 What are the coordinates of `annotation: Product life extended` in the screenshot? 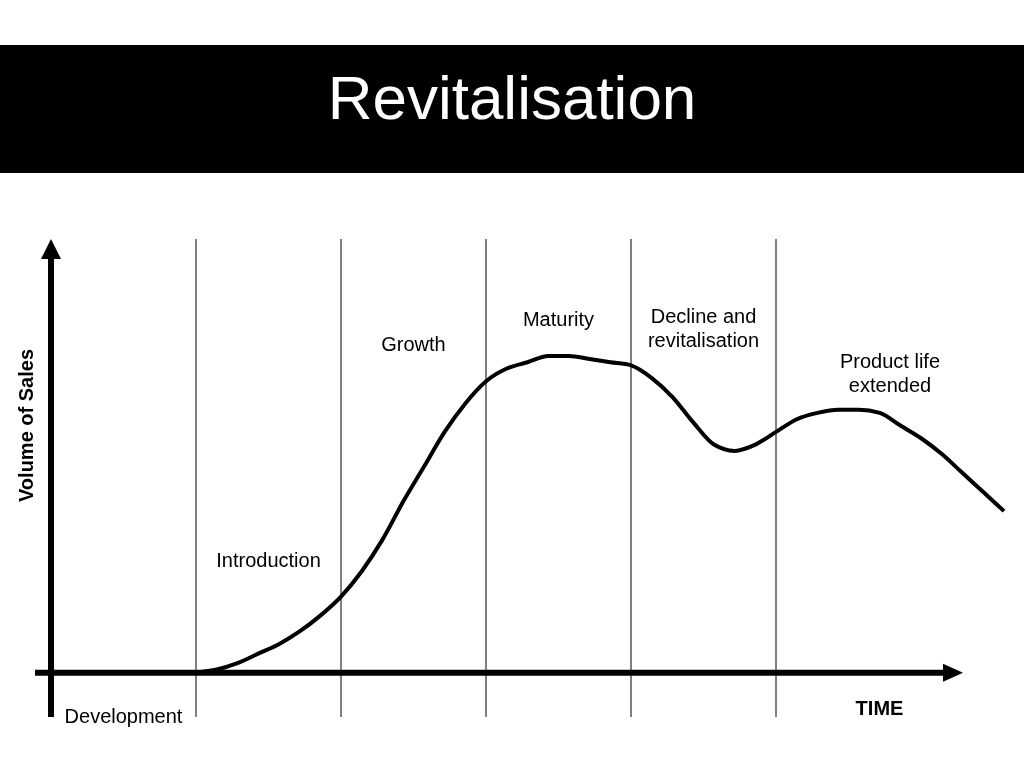 It's located at (890, 372).